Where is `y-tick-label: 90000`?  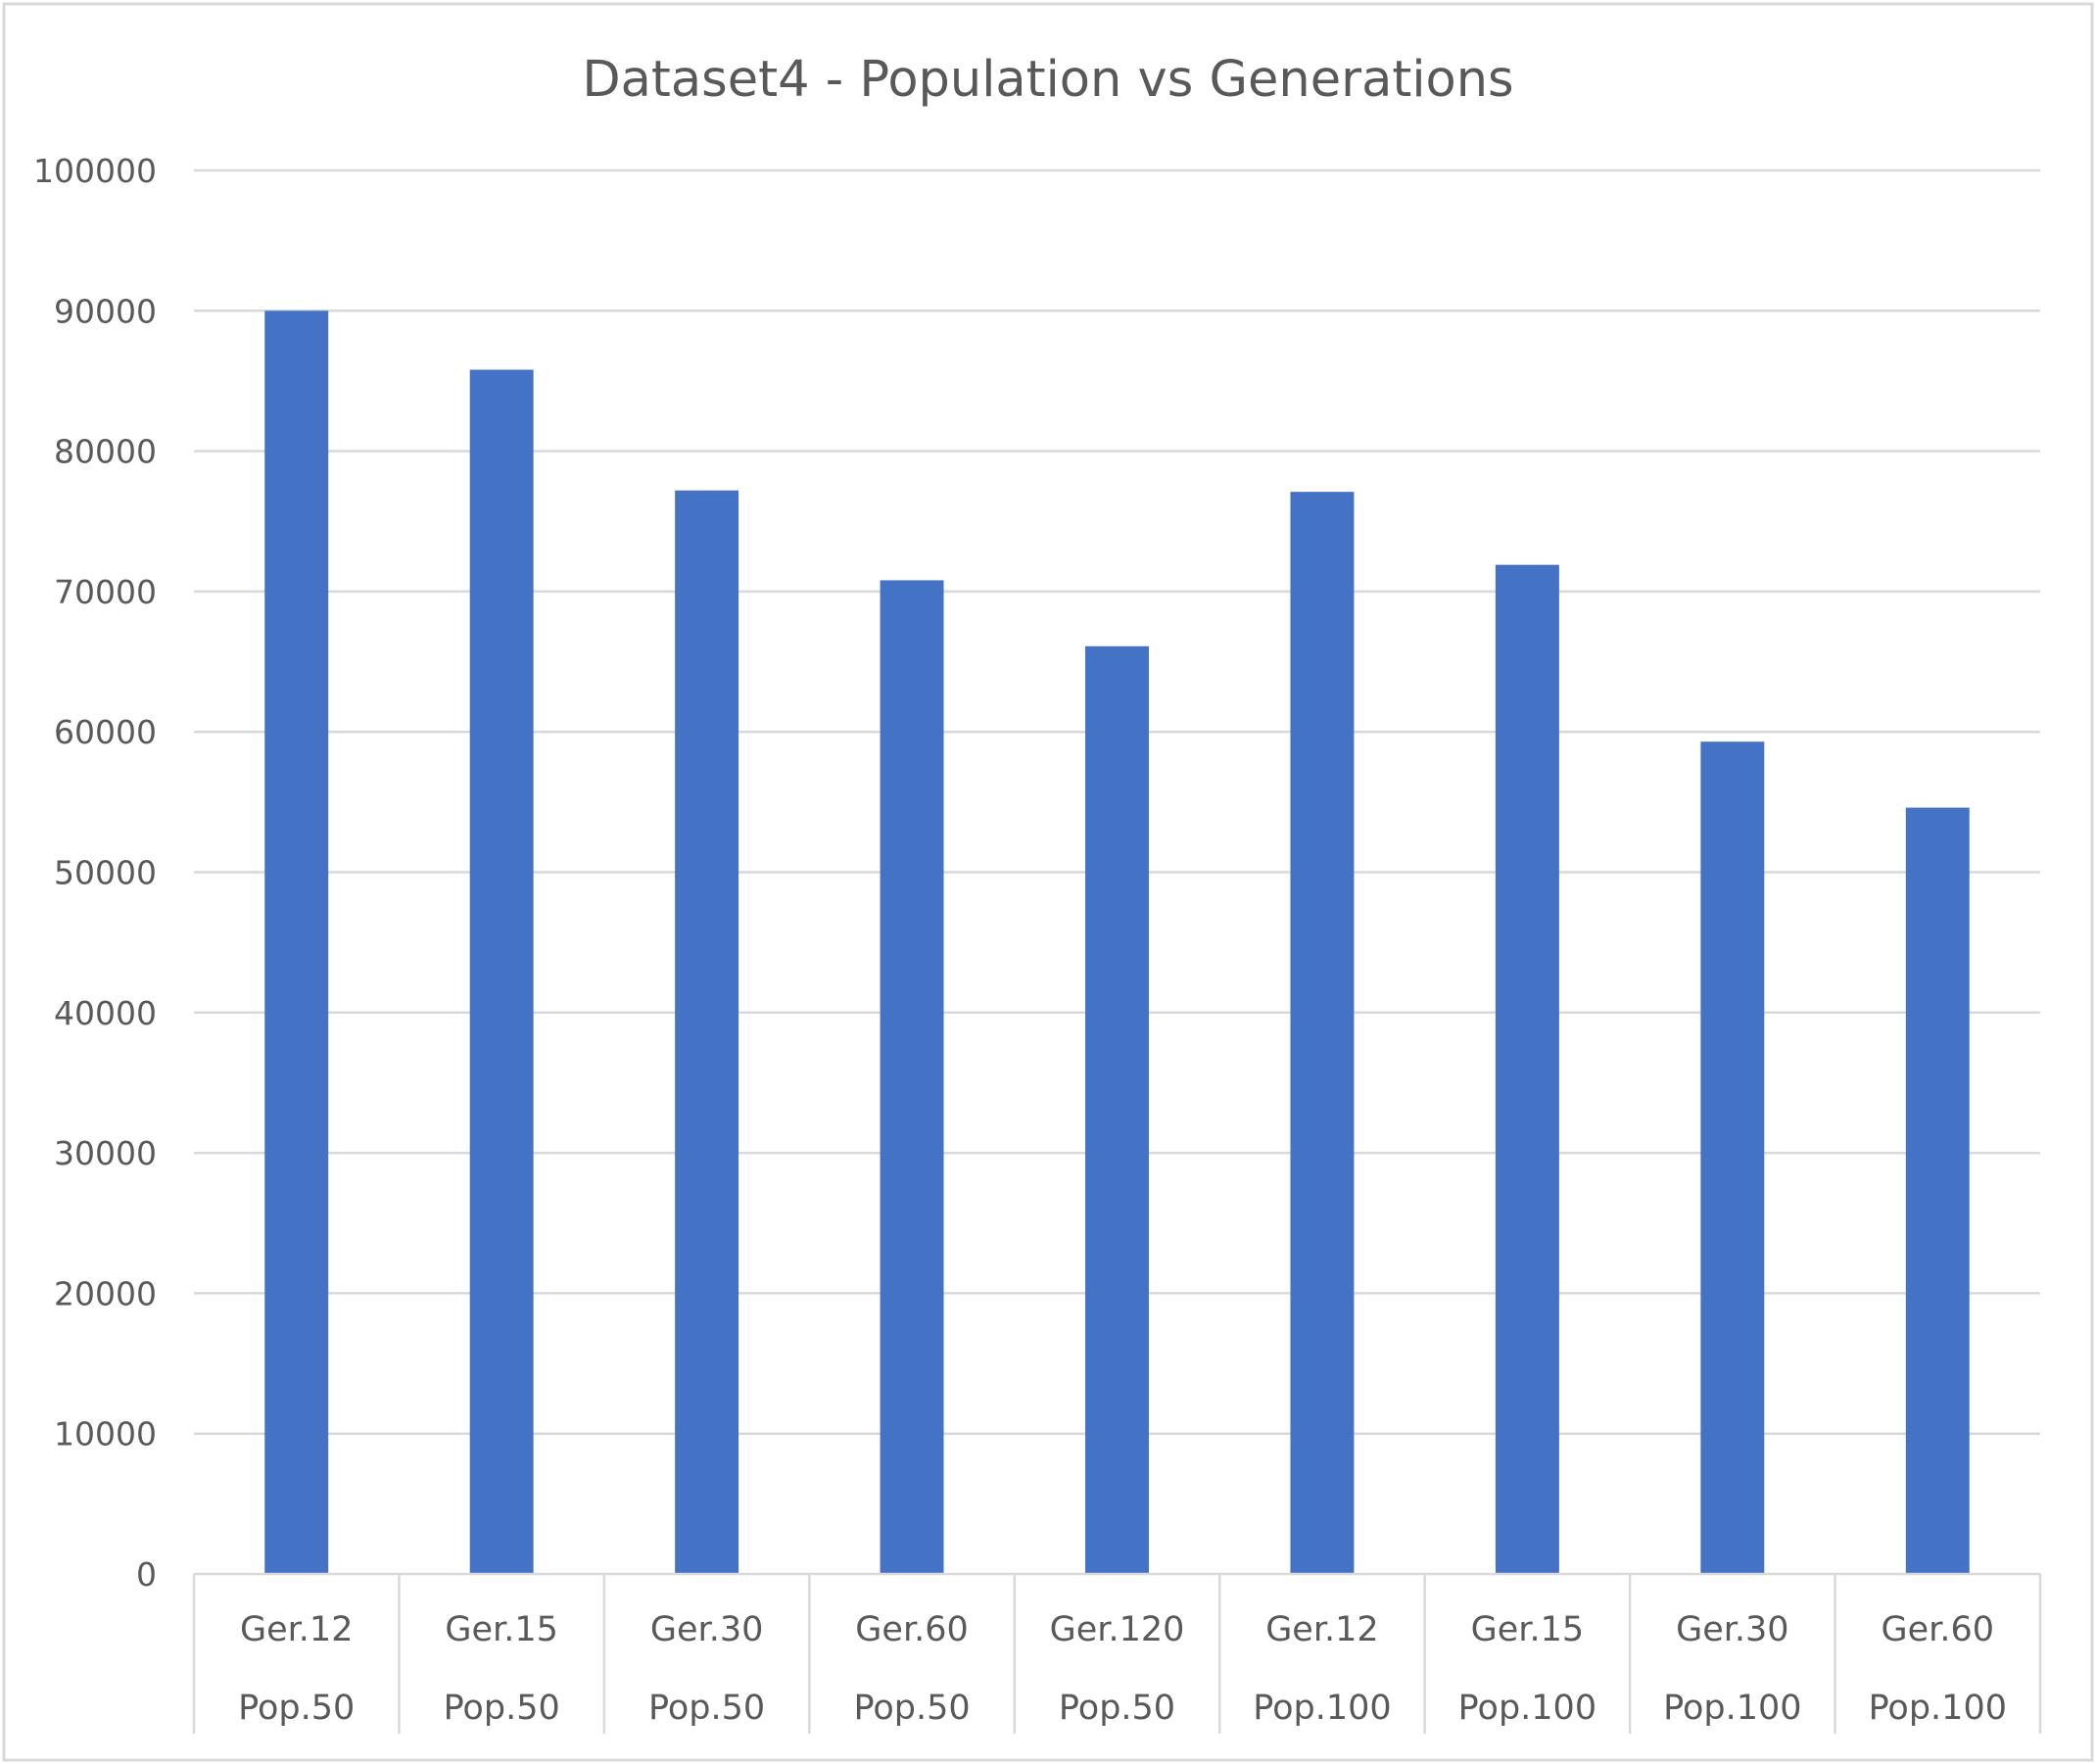 y-tick-label: 90000 is located at coordinates (106, 311).